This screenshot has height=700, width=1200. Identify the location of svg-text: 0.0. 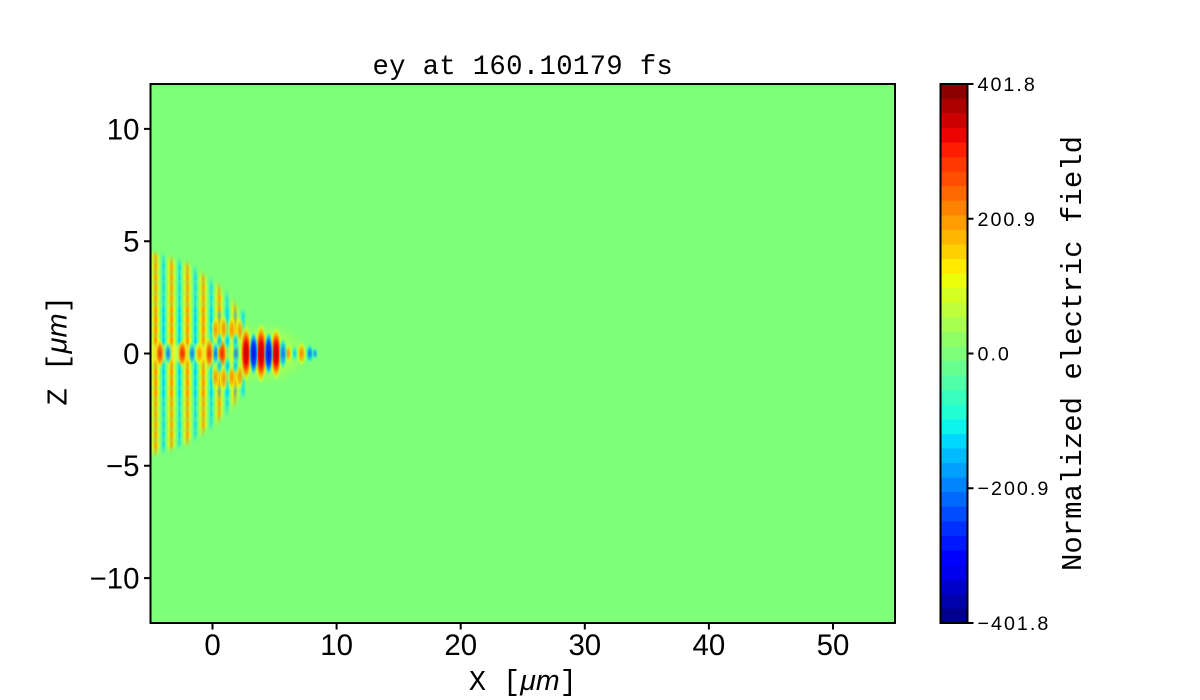
(994, 355).